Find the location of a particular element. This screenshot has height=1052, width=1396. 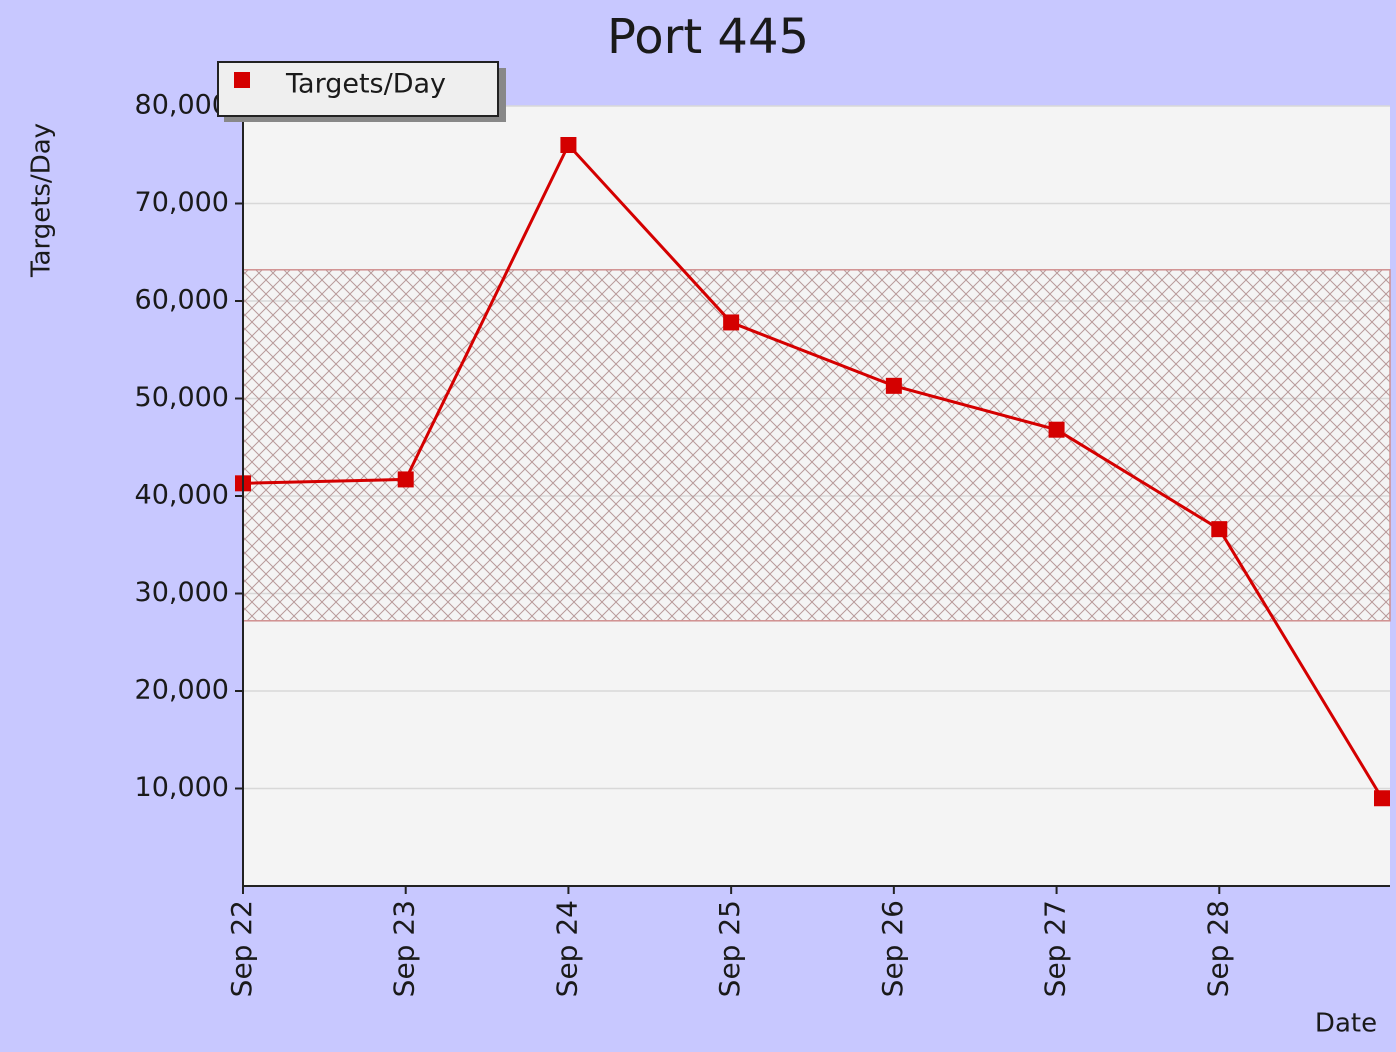

legend: Targets/Day is located at coordinates (361, 91).